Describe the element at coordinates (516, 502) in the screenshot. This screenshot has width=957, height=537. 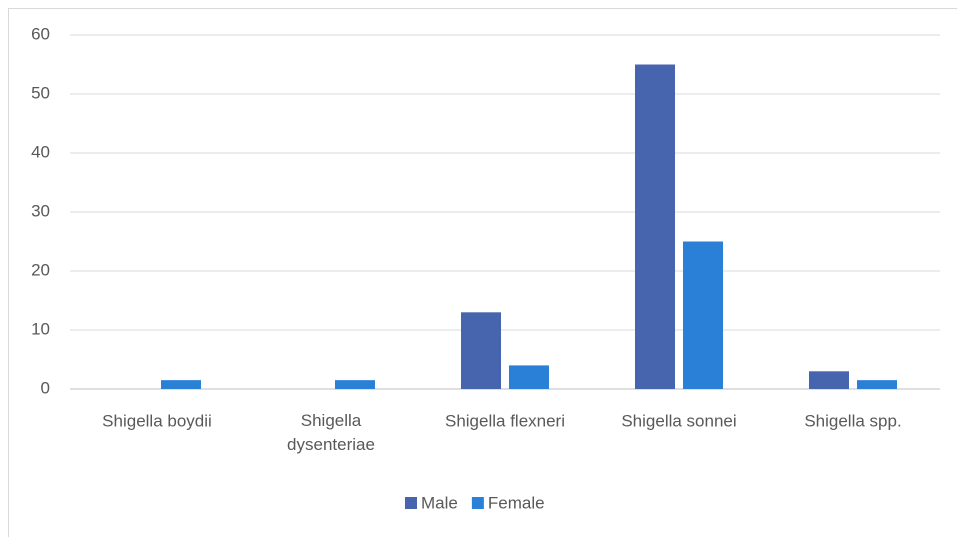
I see `legend-label: Female` at that location.